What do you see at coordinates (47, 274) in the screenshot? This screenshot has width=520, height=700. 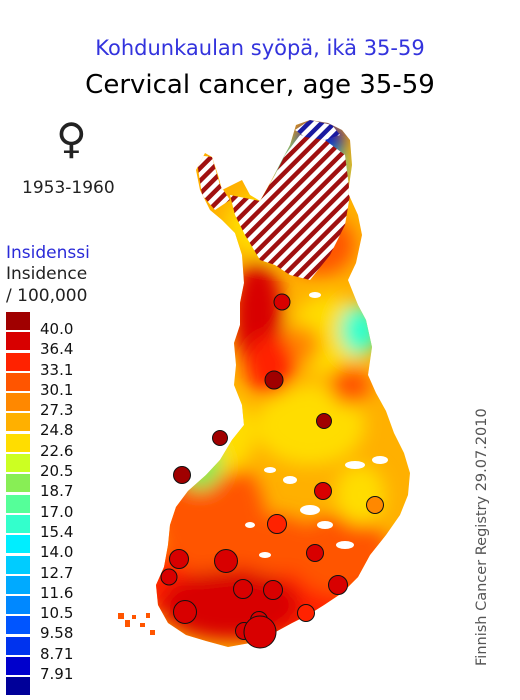 I see `legend-title-english: Insidence` at bounding box center [47, 274].